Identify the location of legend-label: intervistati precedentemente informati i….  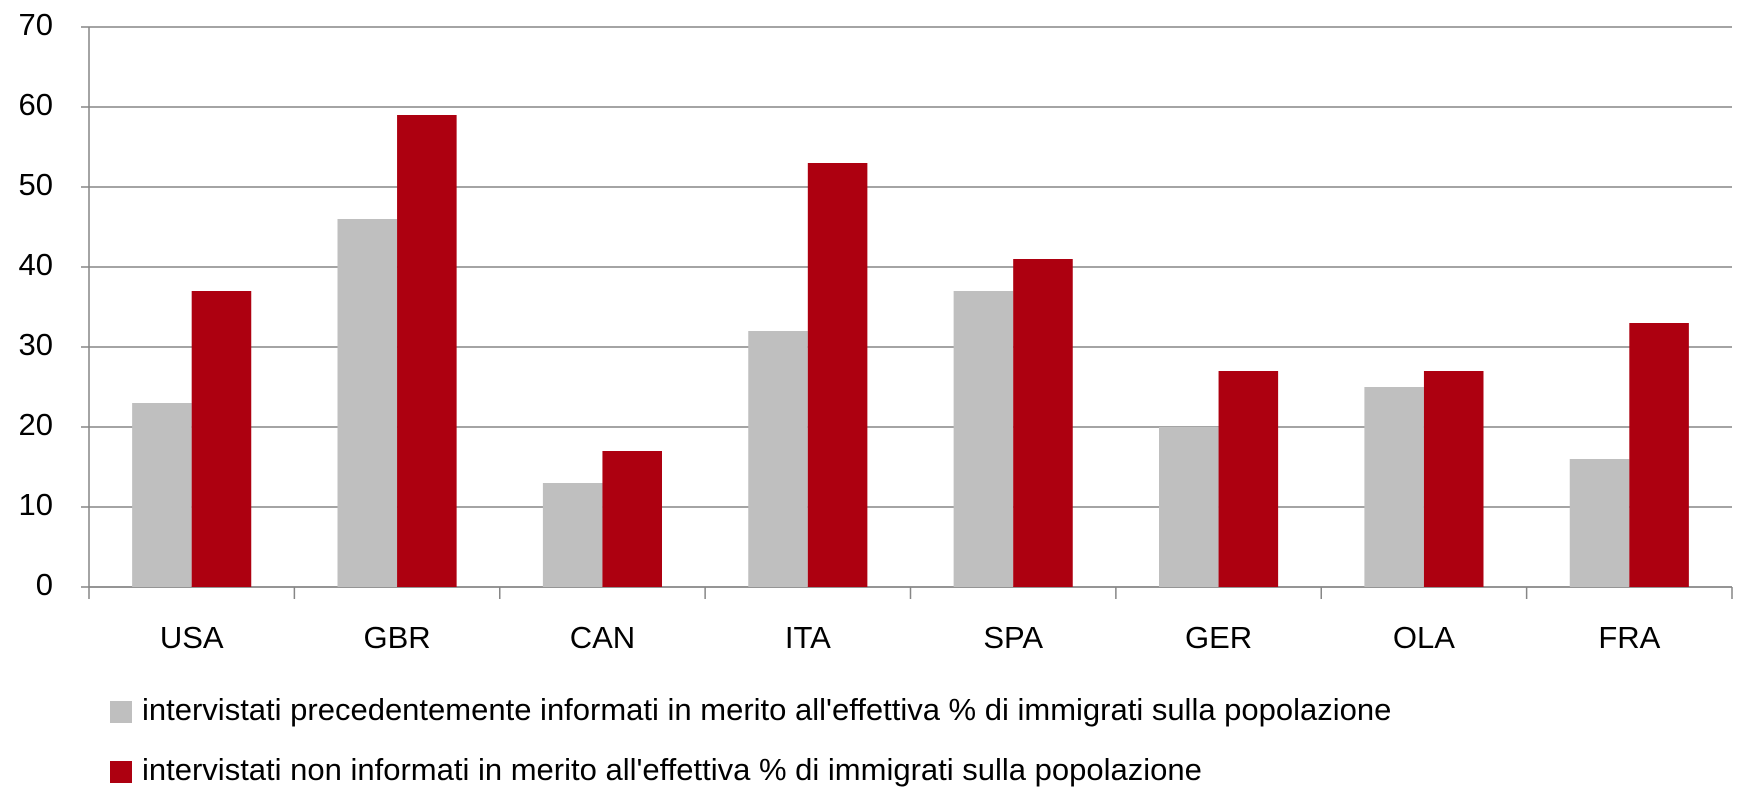
(766, 709).